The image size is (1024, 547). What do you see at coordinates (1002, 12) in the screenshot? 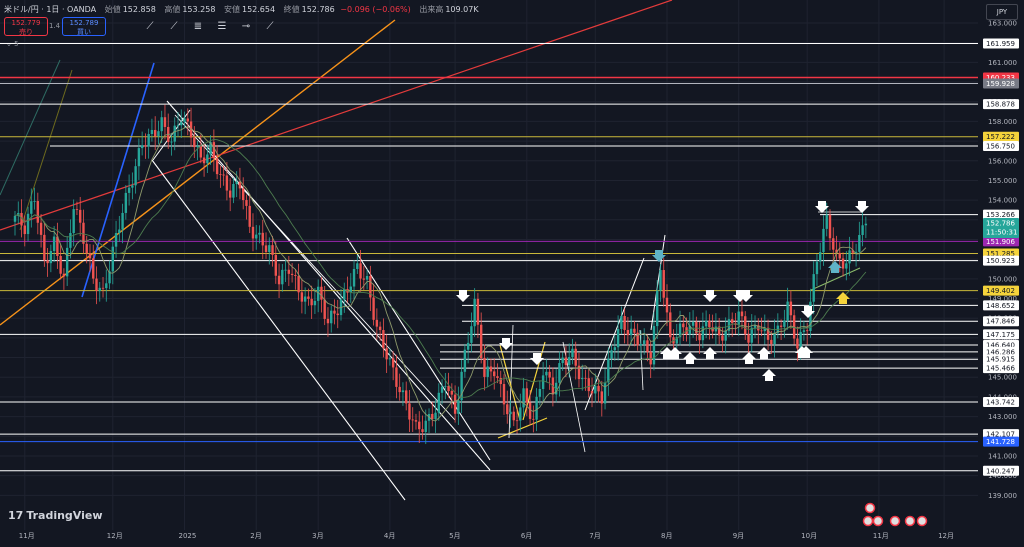
I see `currency-selector: JPY` at bounding box center [1002, 12].